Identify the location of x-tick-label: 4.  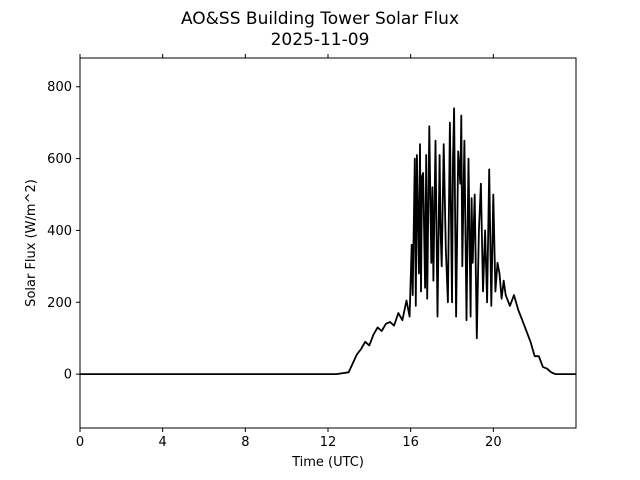
(163, 442).